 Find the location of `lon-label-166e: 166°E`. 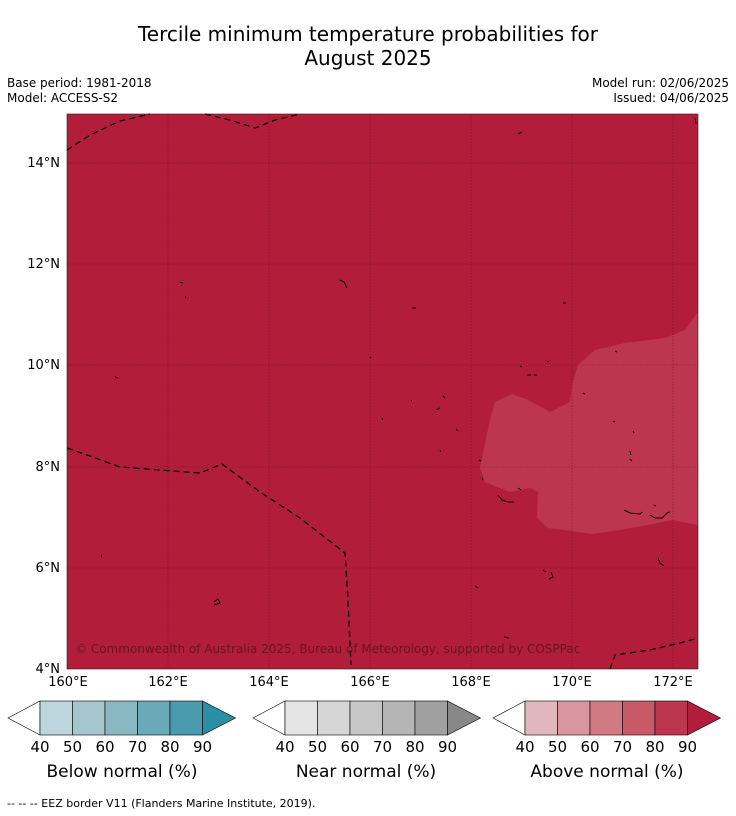

lon-label-166e: 166°E is located at coordinates (370, 682).